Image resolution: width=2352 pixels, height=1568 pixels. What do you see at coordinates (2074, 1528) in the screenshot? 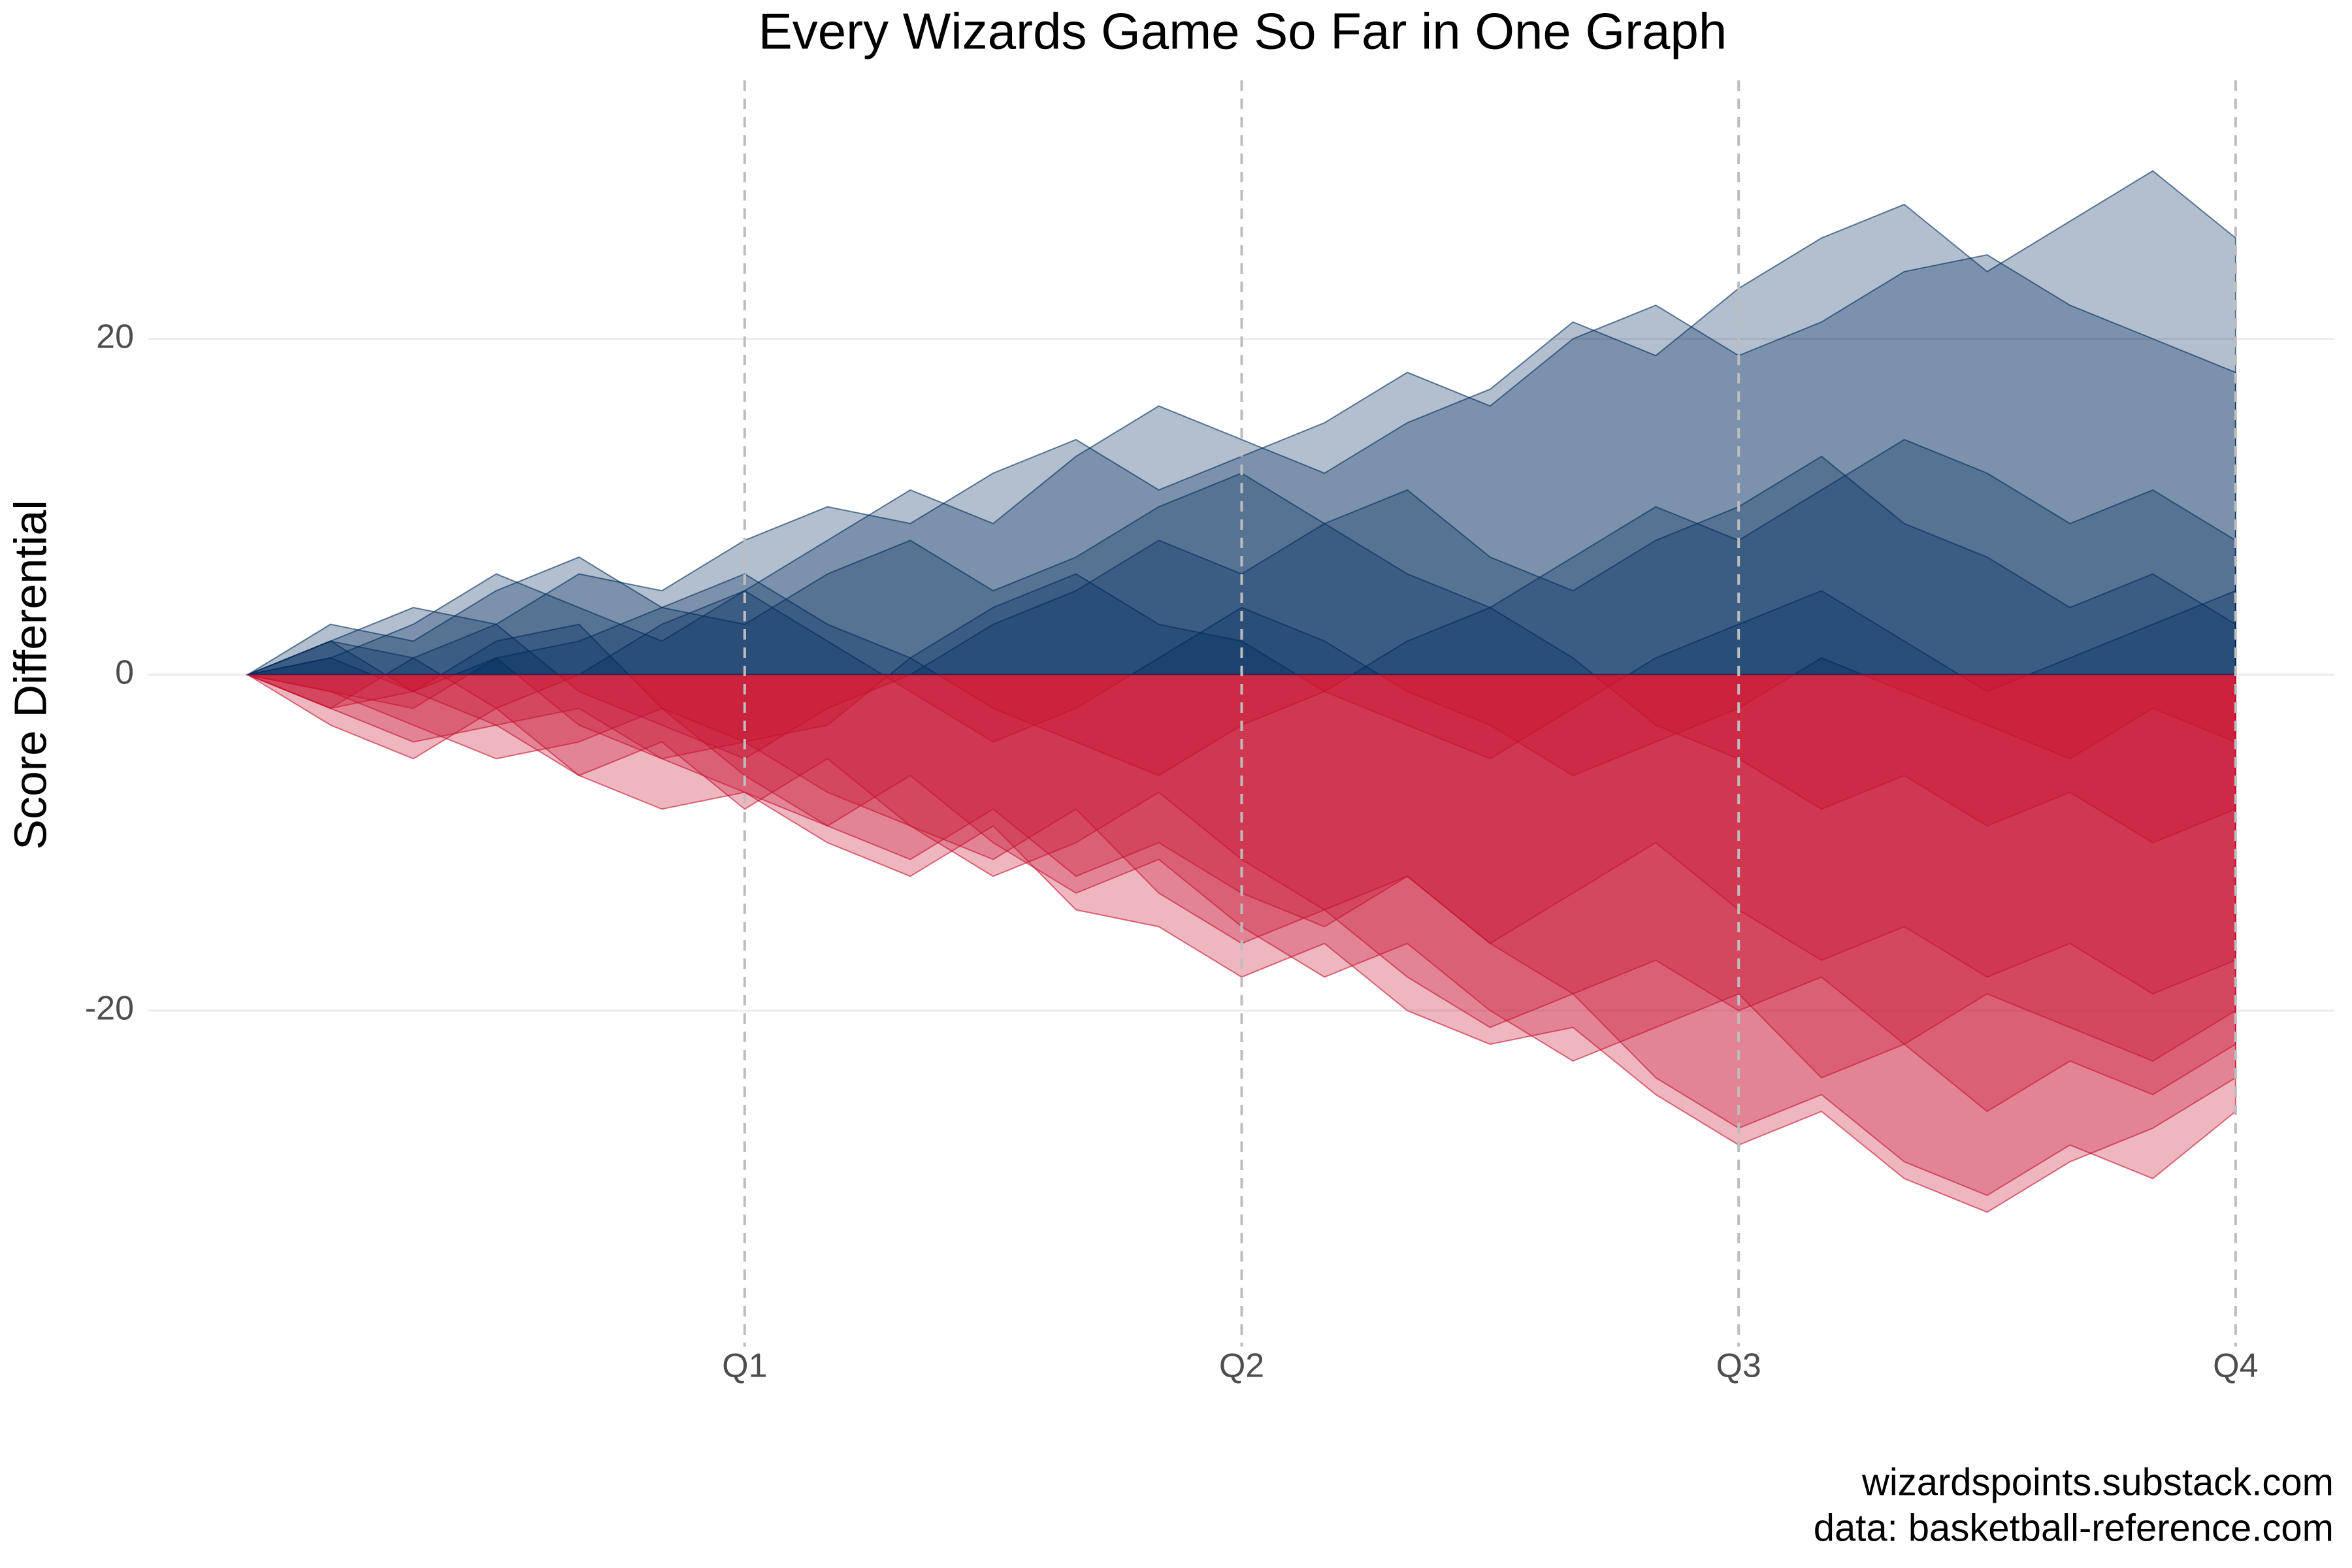
I see `caption: data: basketball-reference.com` at bounding box center [2074, 1528].